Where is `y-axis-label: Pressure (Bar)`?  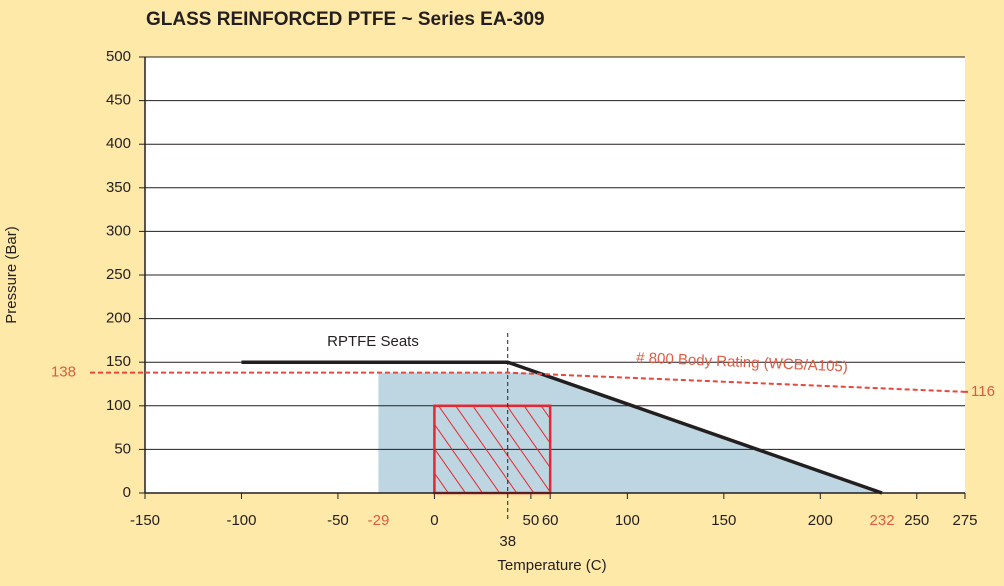
y-axis-label: Pressure (Bar) is located at coordinates (11, 275).